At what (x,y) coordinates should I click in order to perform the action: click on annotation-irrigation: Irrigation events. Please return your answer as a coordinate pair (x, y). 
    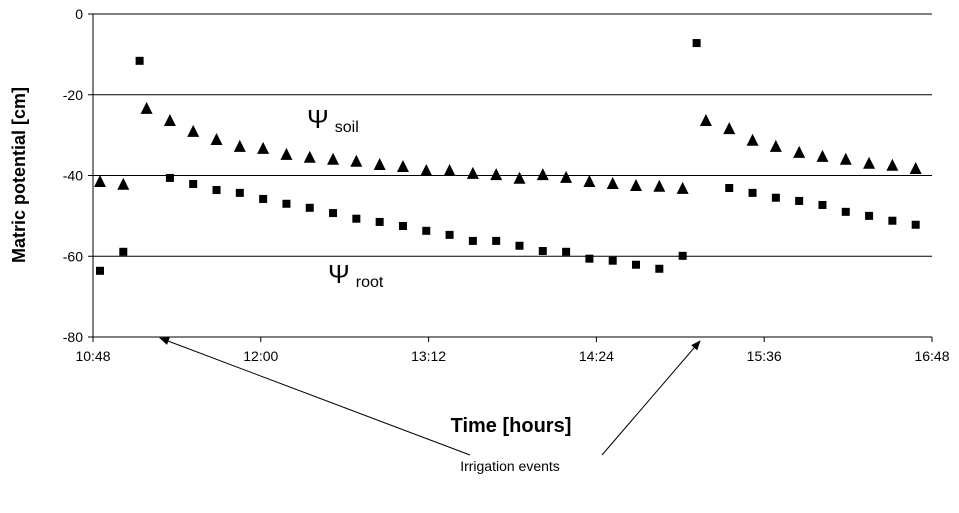
    Looking at the image, I should click on (510, 466).